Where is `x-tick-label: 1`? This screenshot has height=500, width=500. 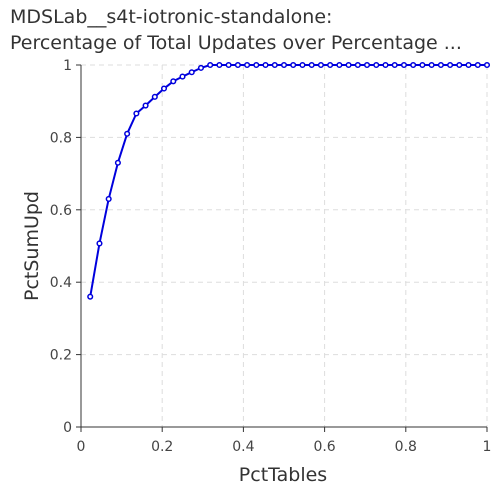 x-tick-label: 1 is located at coordinates (487, 447).